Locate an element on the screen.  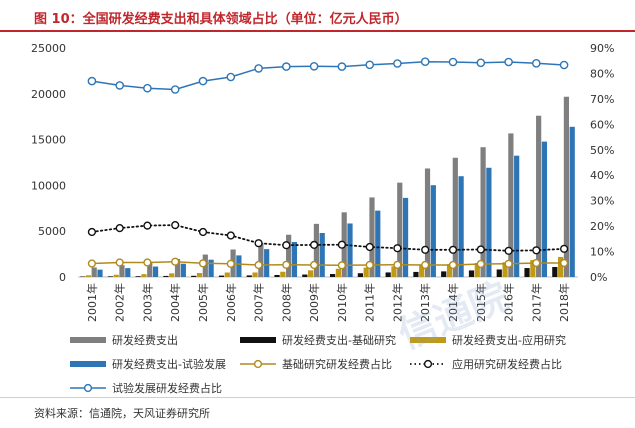
x-tick-label: 2010年 is located at coordinates (342, 302).